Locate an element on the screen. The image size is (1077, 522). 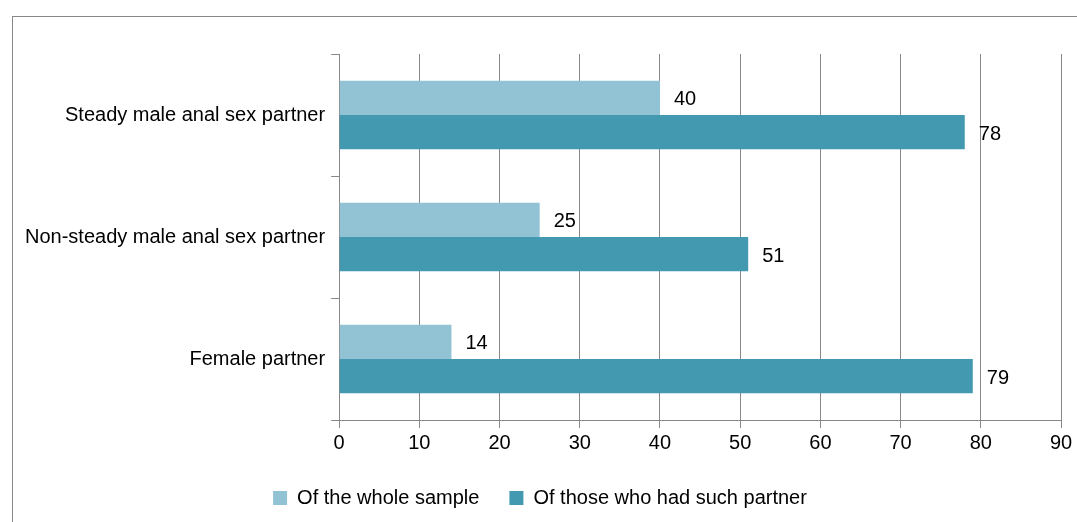
data-label: 25 is located at coordinates (564, 220).